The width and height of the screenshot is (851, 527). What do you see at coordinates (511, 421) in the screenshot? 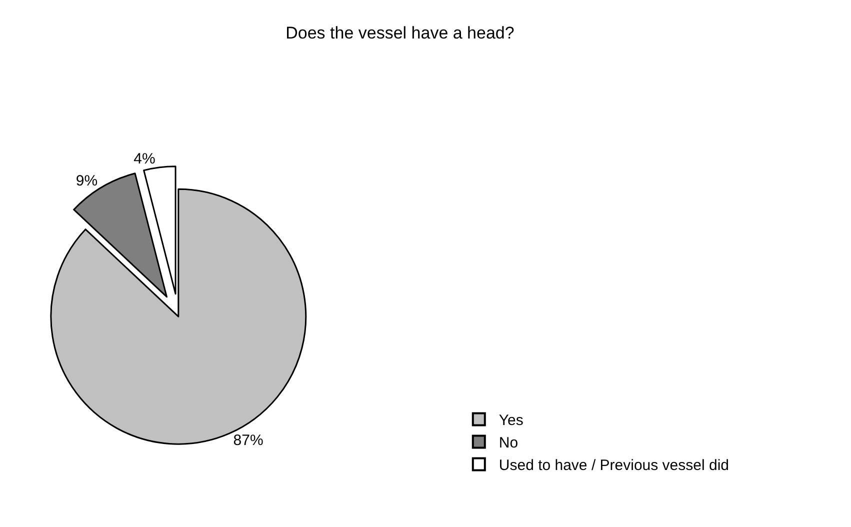
I see `legend-label: Yes` at bounding box center [511, 421].